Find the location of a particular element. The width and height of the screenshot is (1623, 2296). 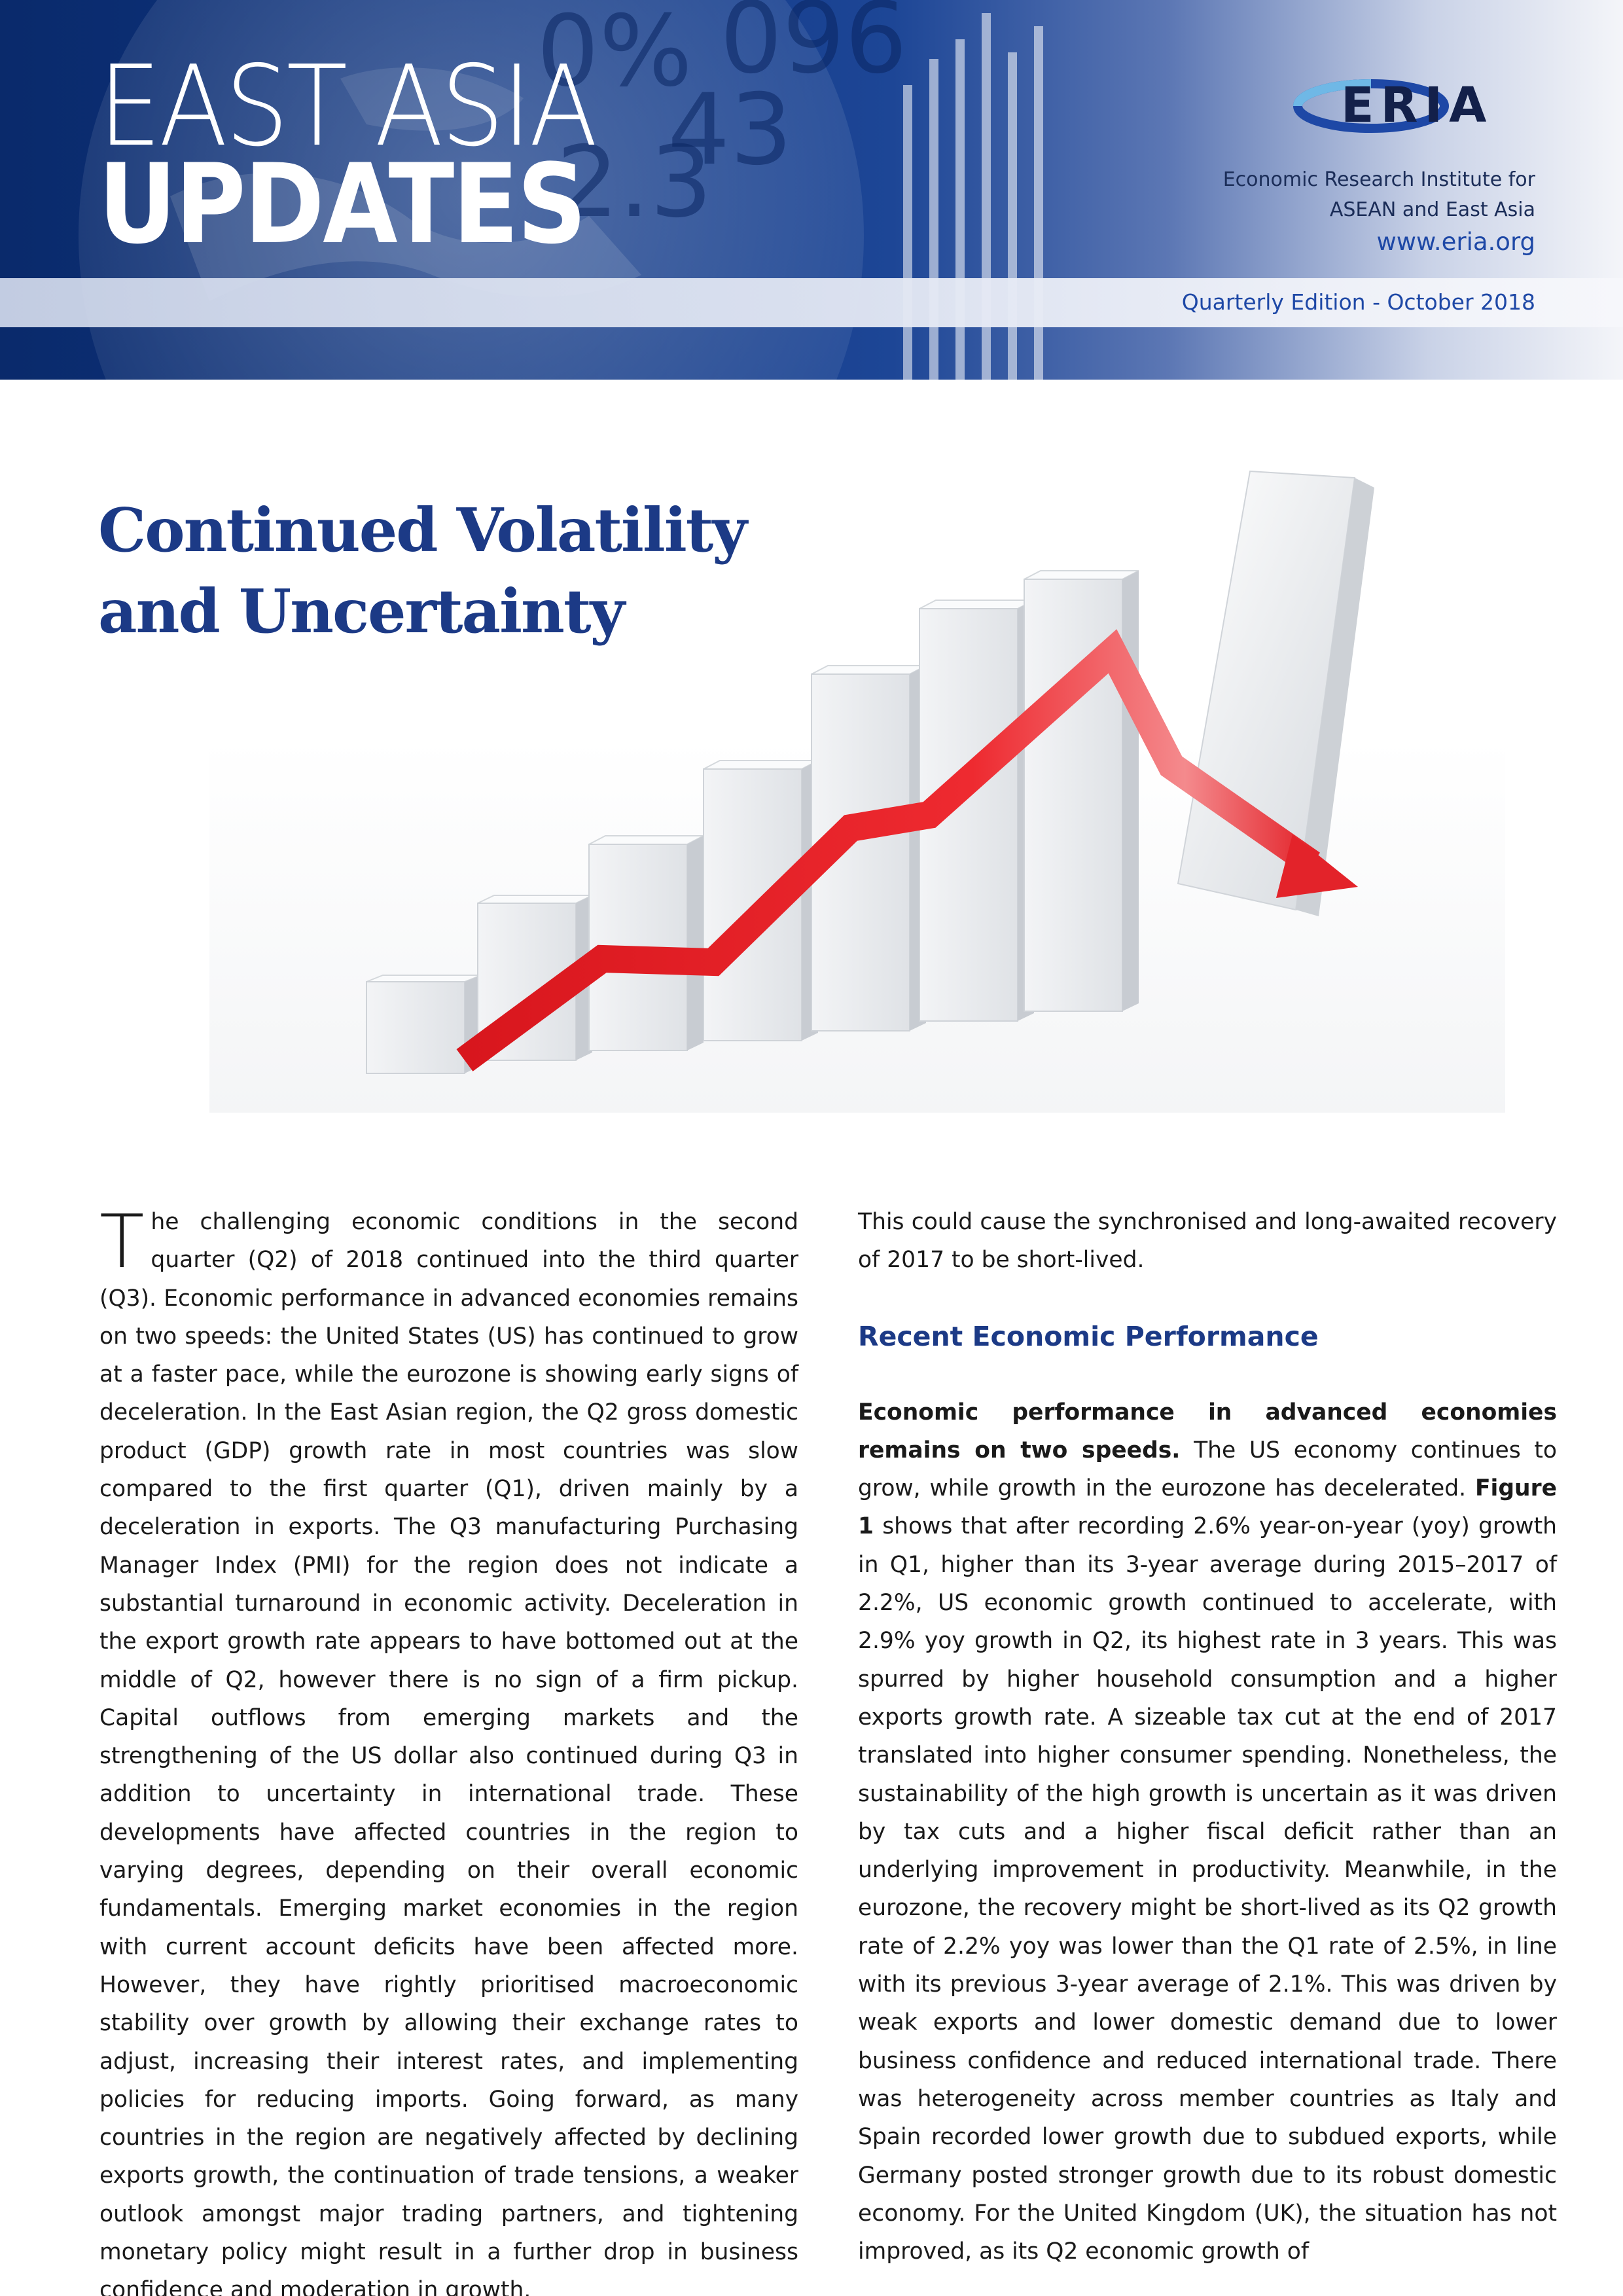

red-trend-arrow is located at coordinates (907, 850).